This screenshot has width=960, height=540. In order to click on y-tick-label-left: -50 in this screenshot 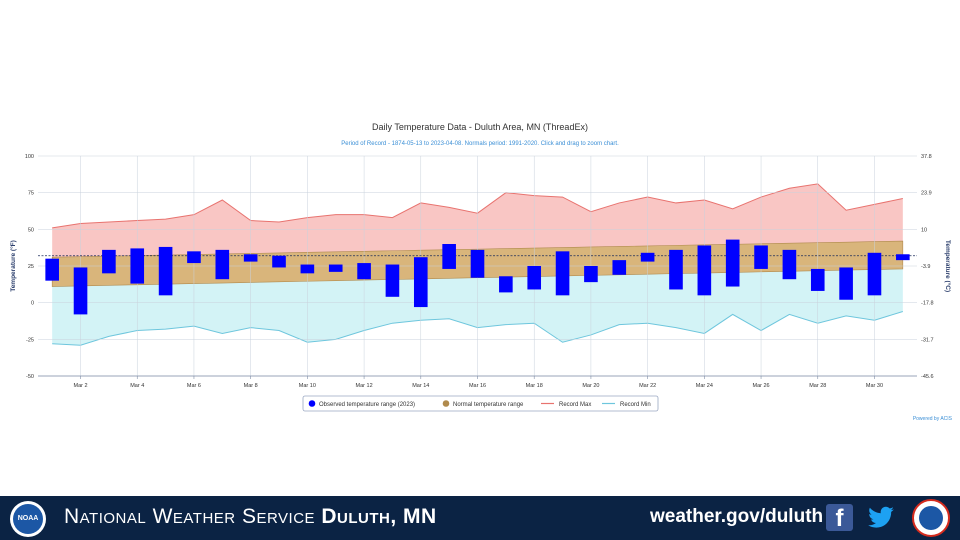, I will do `click(30, 377)`.